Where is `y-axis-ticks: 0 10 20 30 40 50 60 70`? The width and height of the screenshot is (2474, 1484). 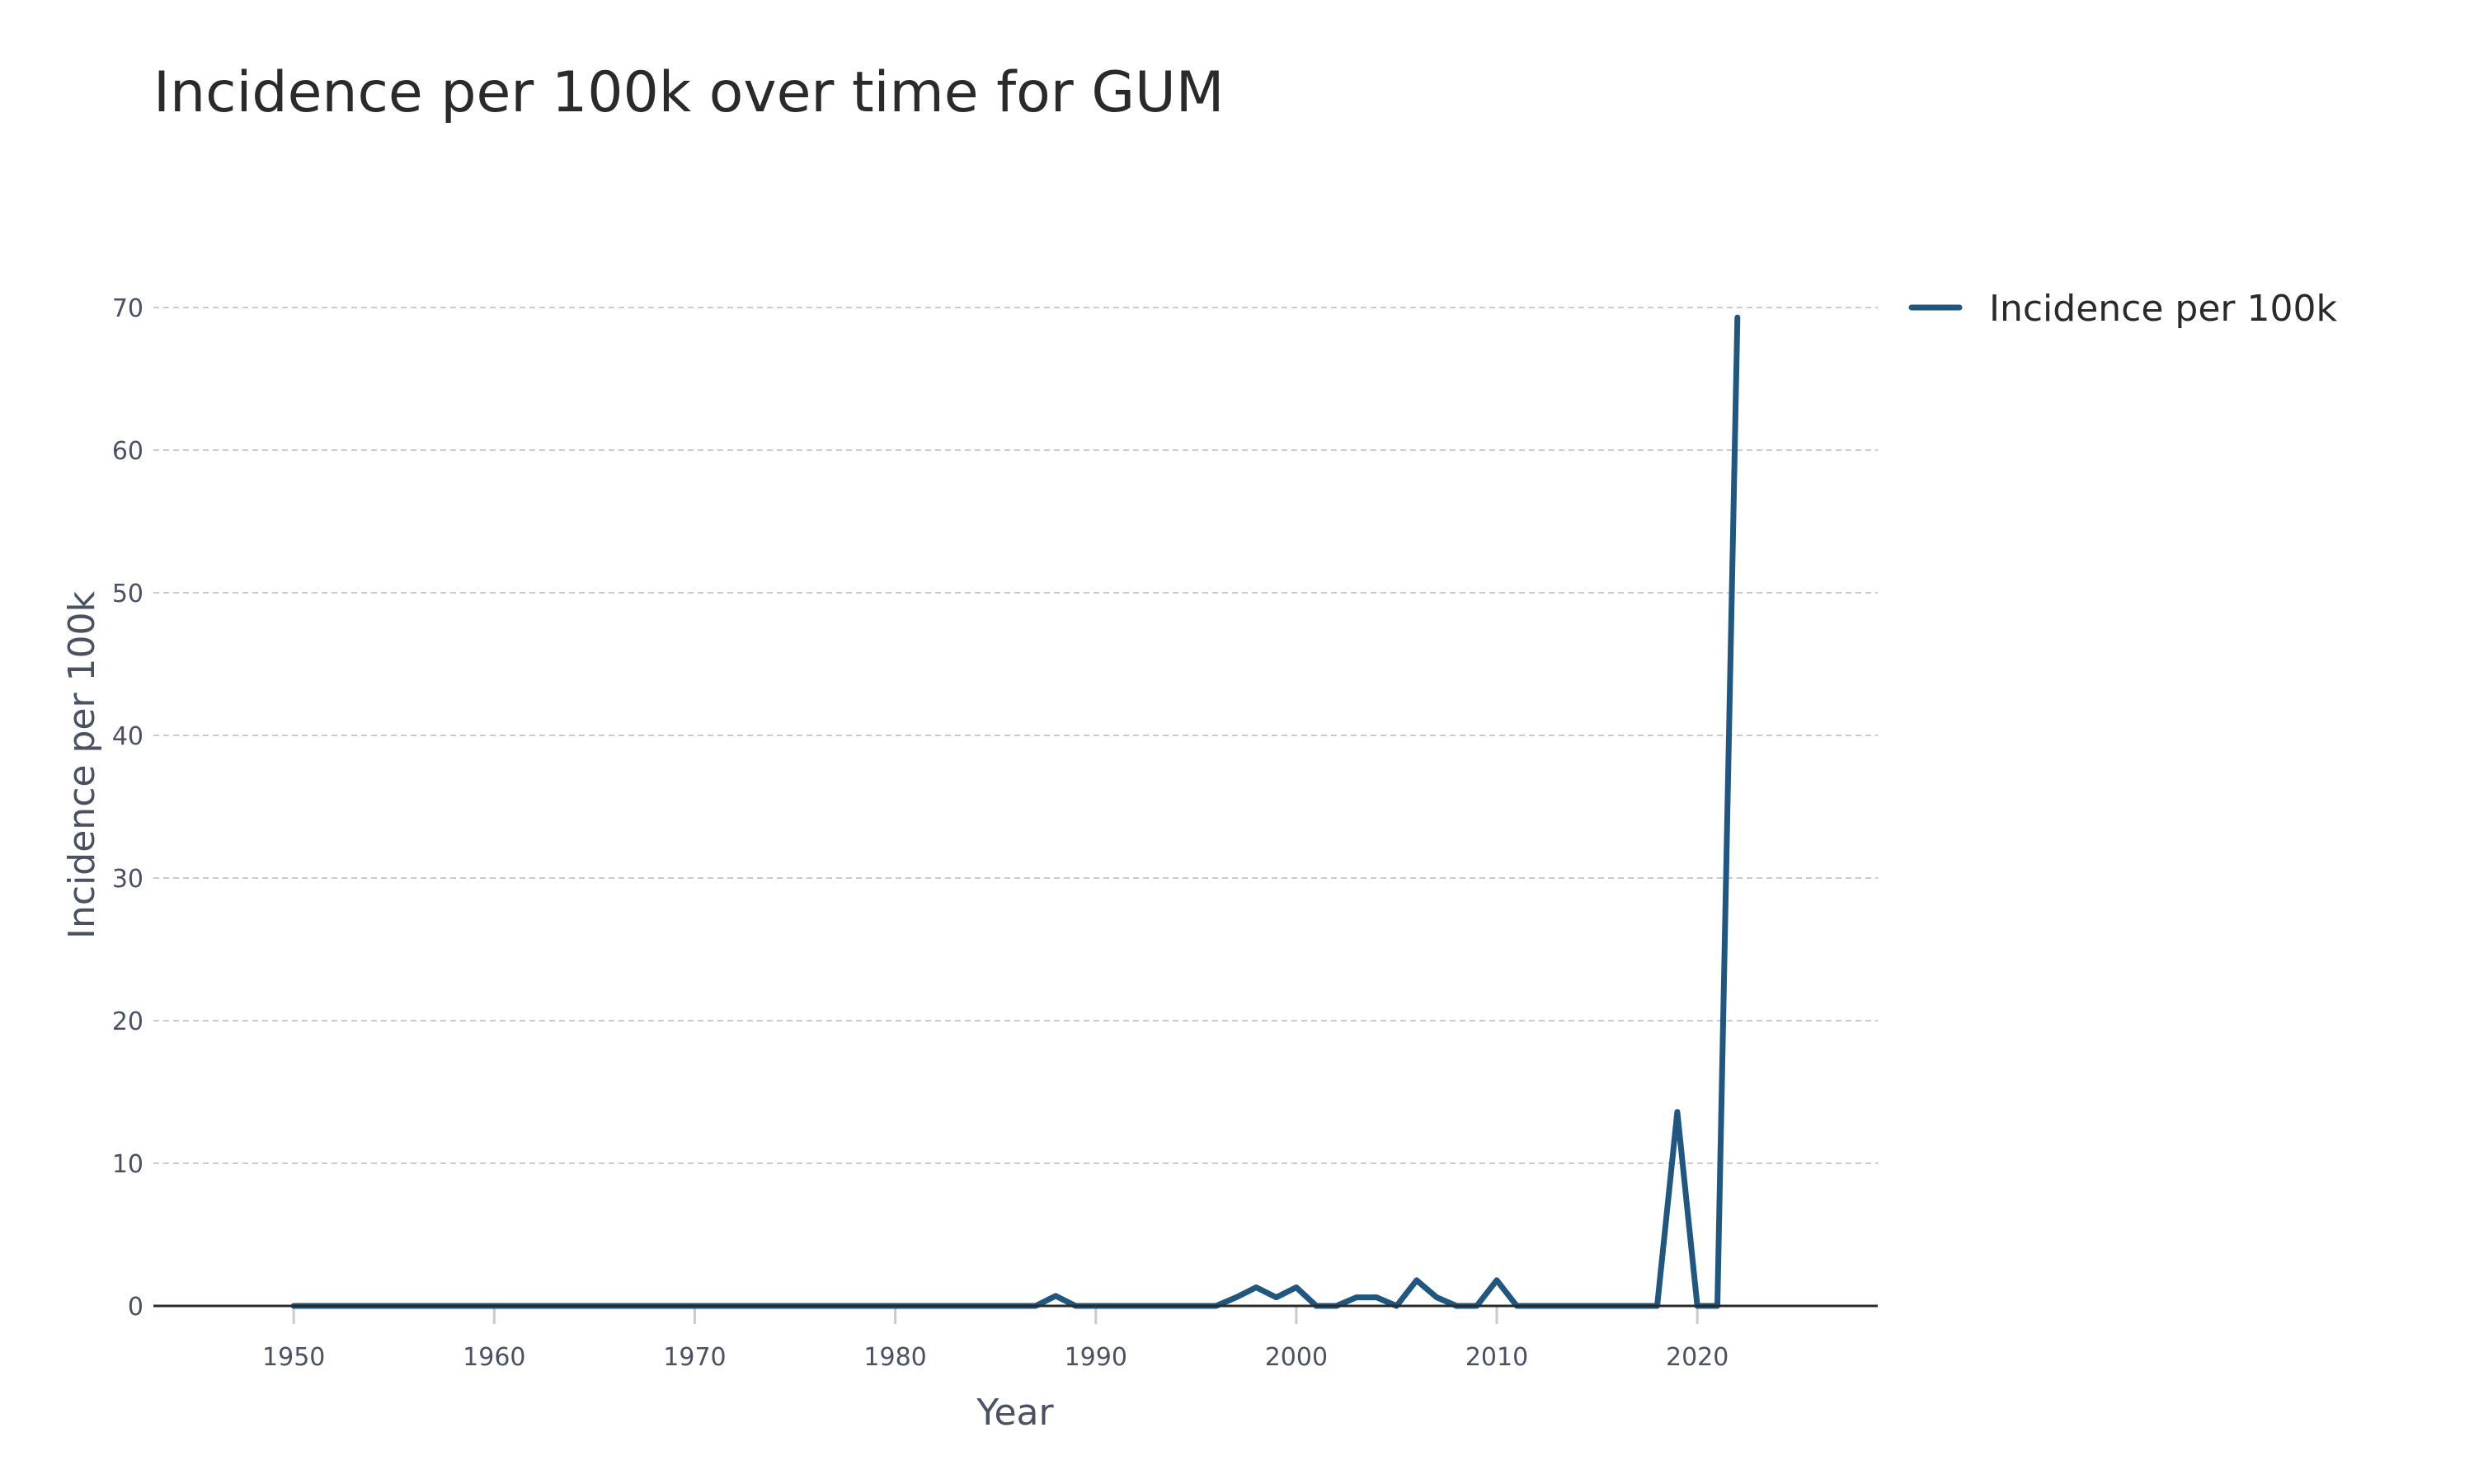 y-axis-ticks: 0 10 20 30 40 50 60 70 is located at coordinates (127, 808).